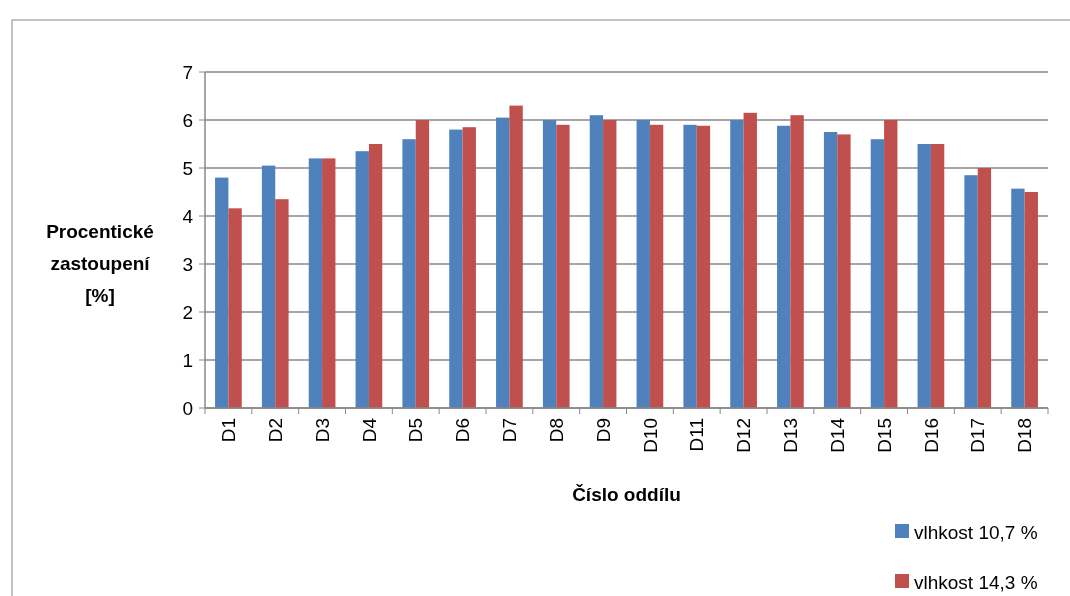  I want to click on y-tick-label: 6, so click(187, 120).